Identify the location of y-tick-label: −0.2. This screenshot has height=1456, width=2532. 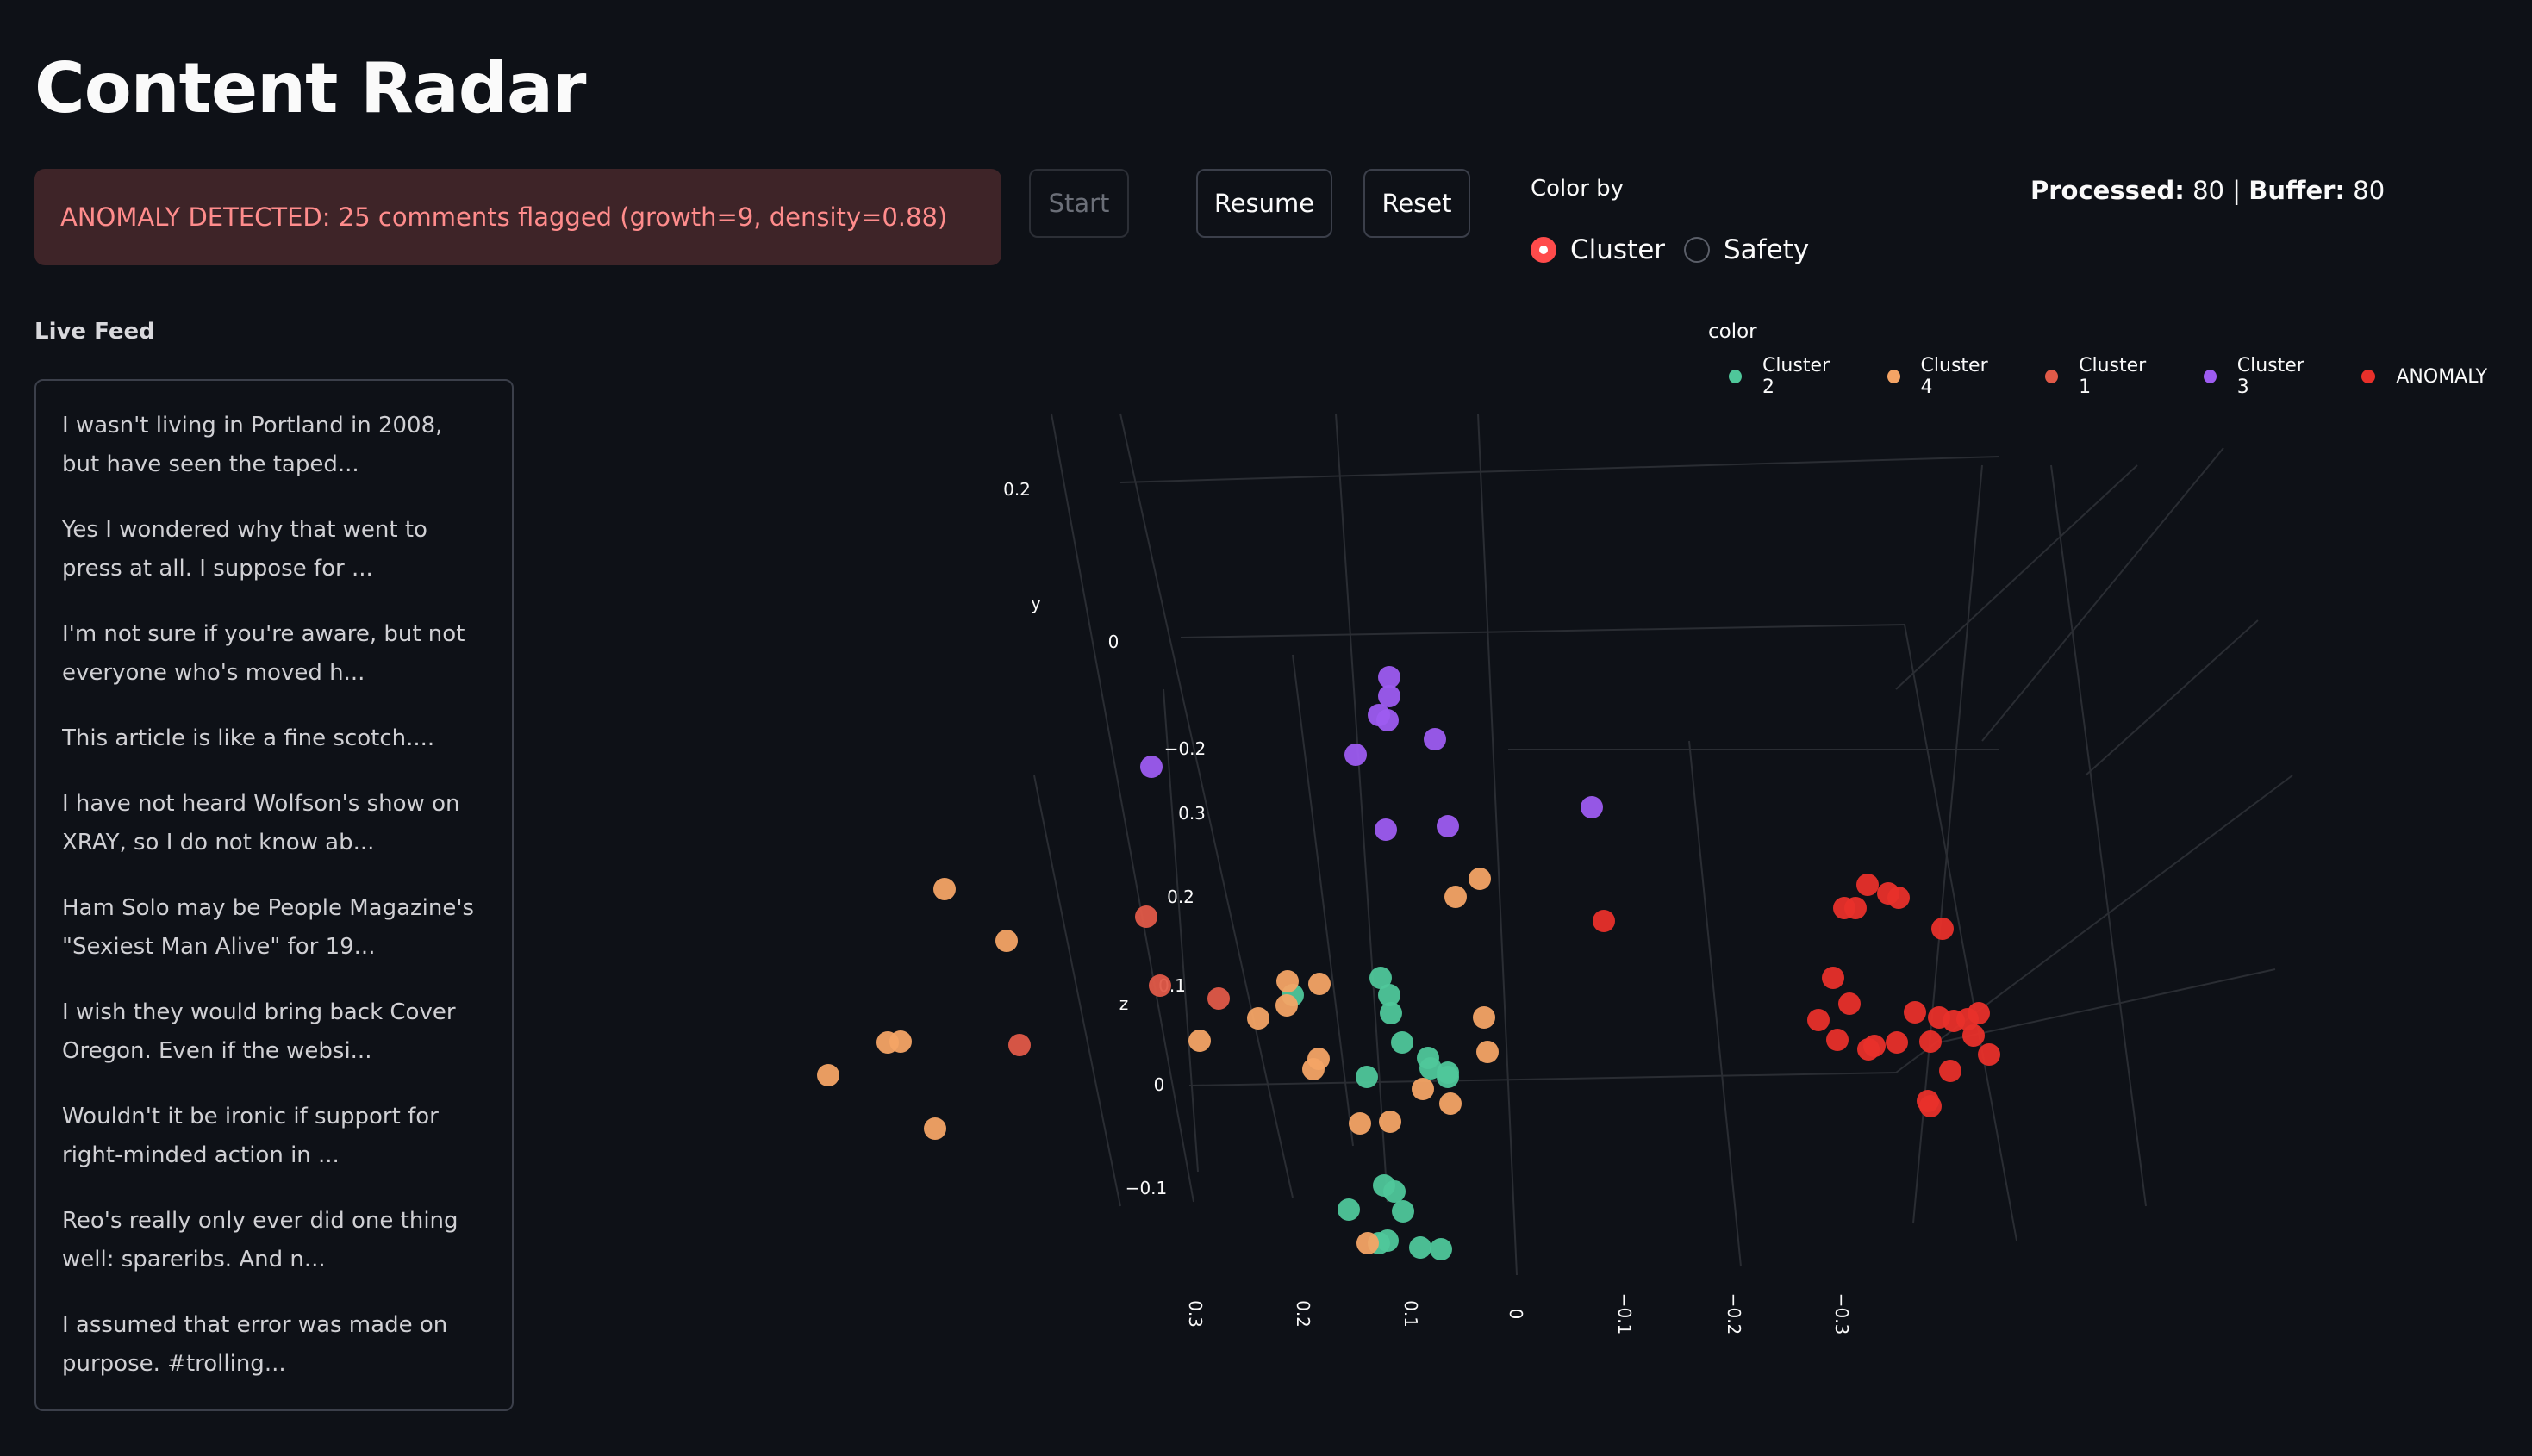
(1185, 749).